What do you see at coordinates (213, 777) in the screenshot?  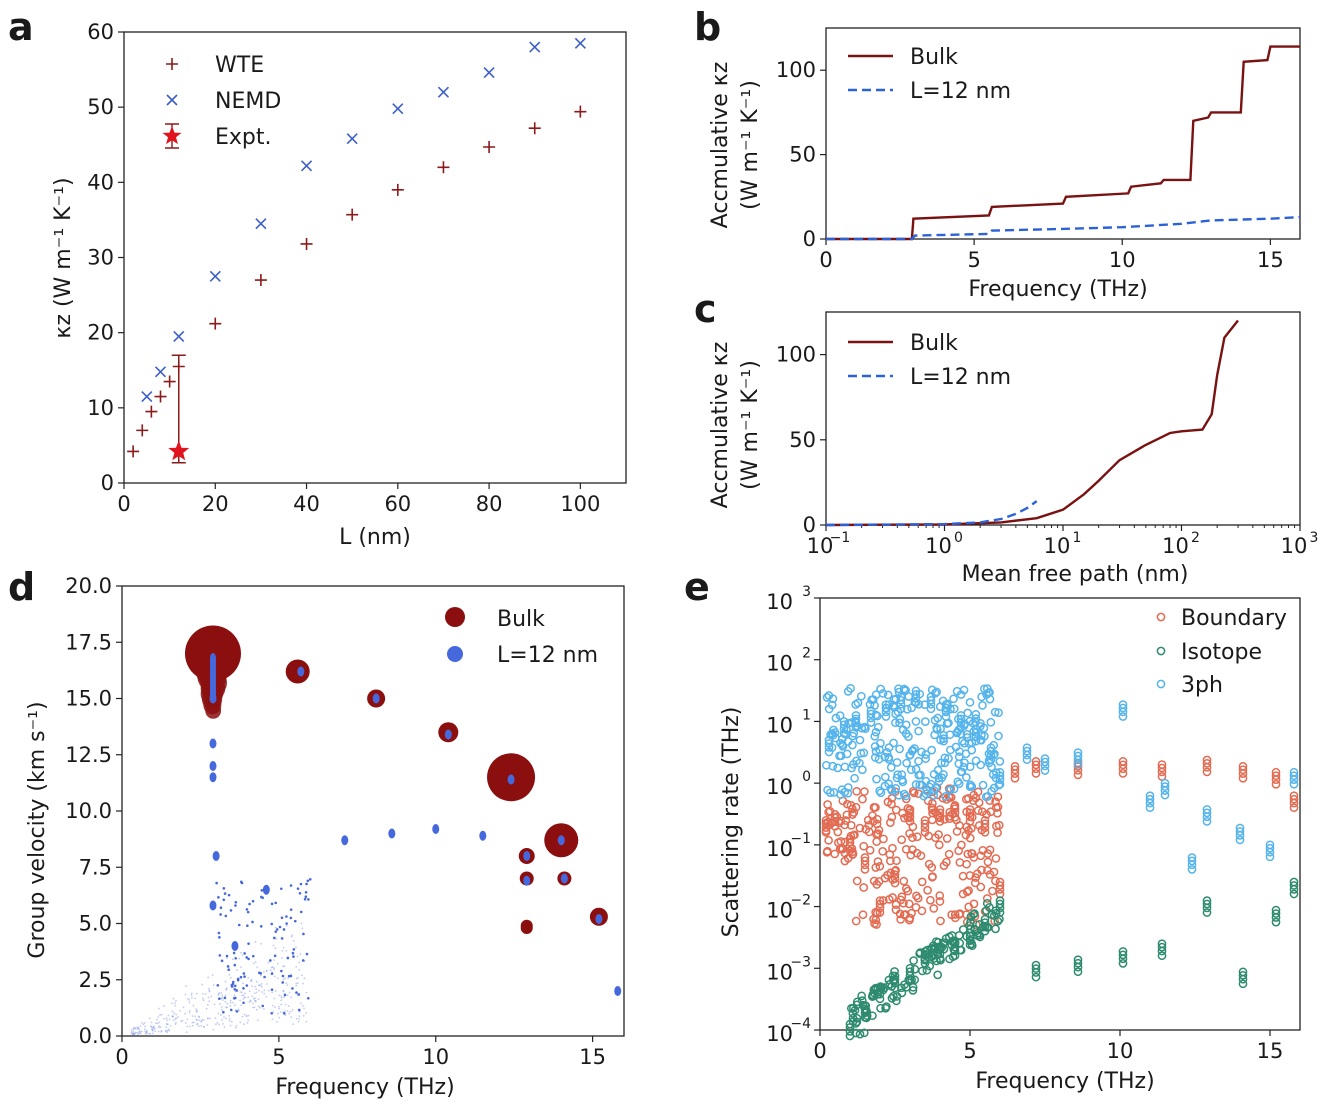 I see `l12-point` at bounding box center [213, 777].